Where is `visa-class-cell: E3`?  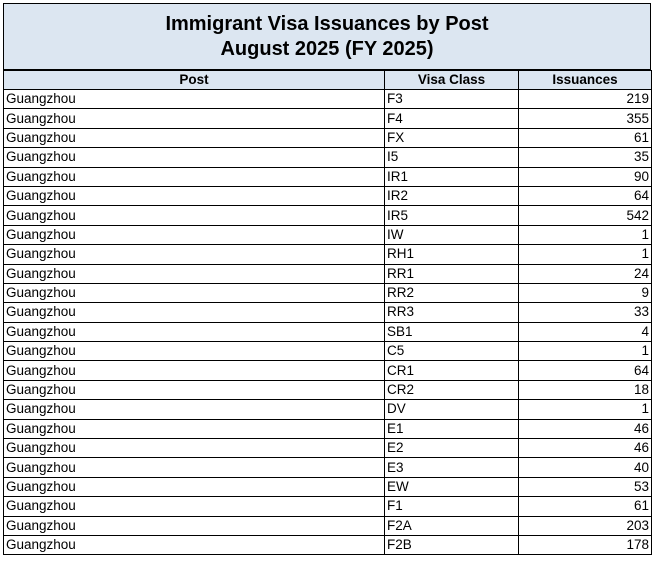
visa-class-cell: E3 is located at coordinates (451, 467).